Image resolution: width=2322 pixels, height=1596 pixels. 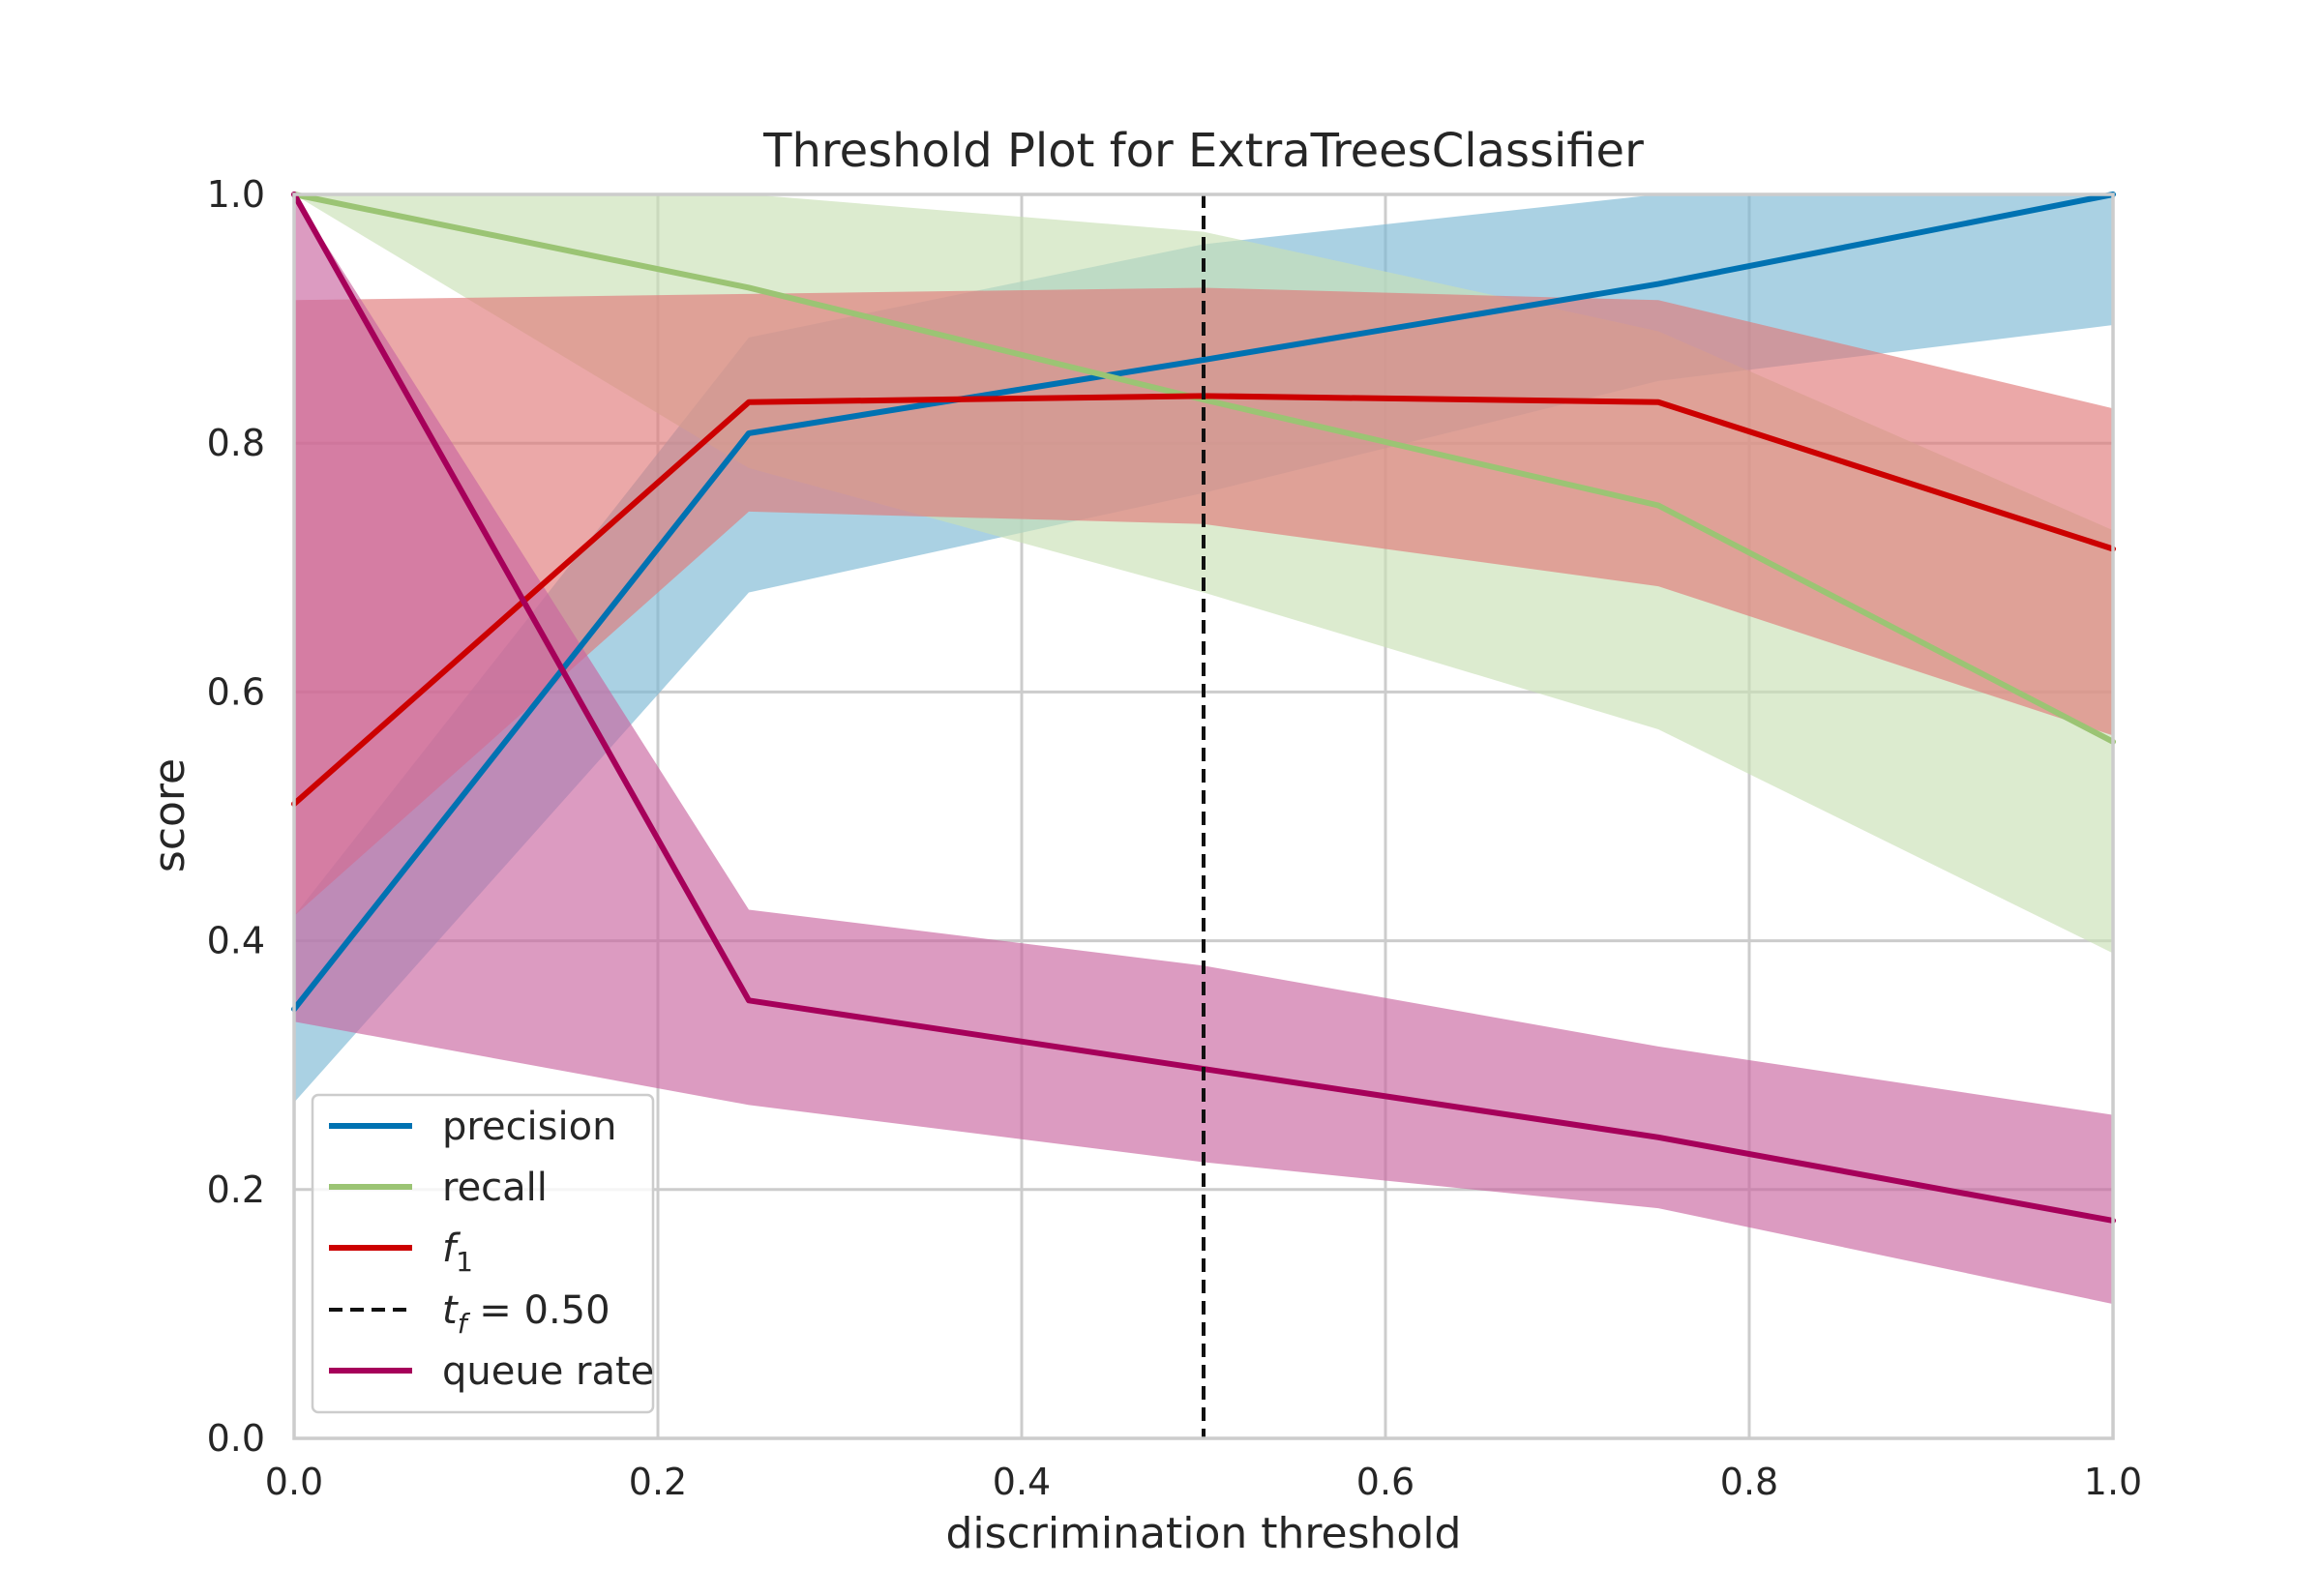 What do you see at coordinates (450, 1310) in the screenshot?
I see `legend-threshold-main: t` at bounding box center [450, 1310].